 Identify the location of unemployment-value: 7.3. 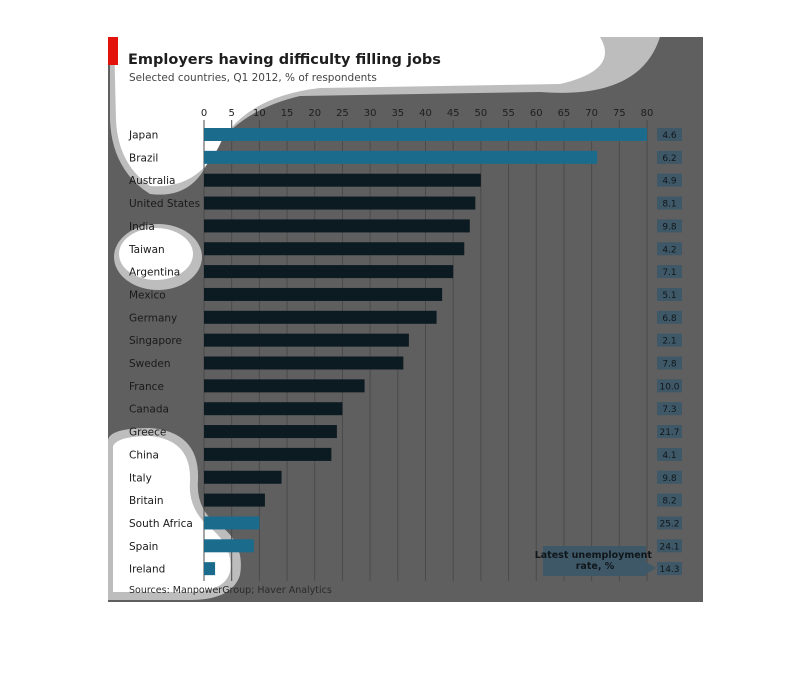
(669, 410).